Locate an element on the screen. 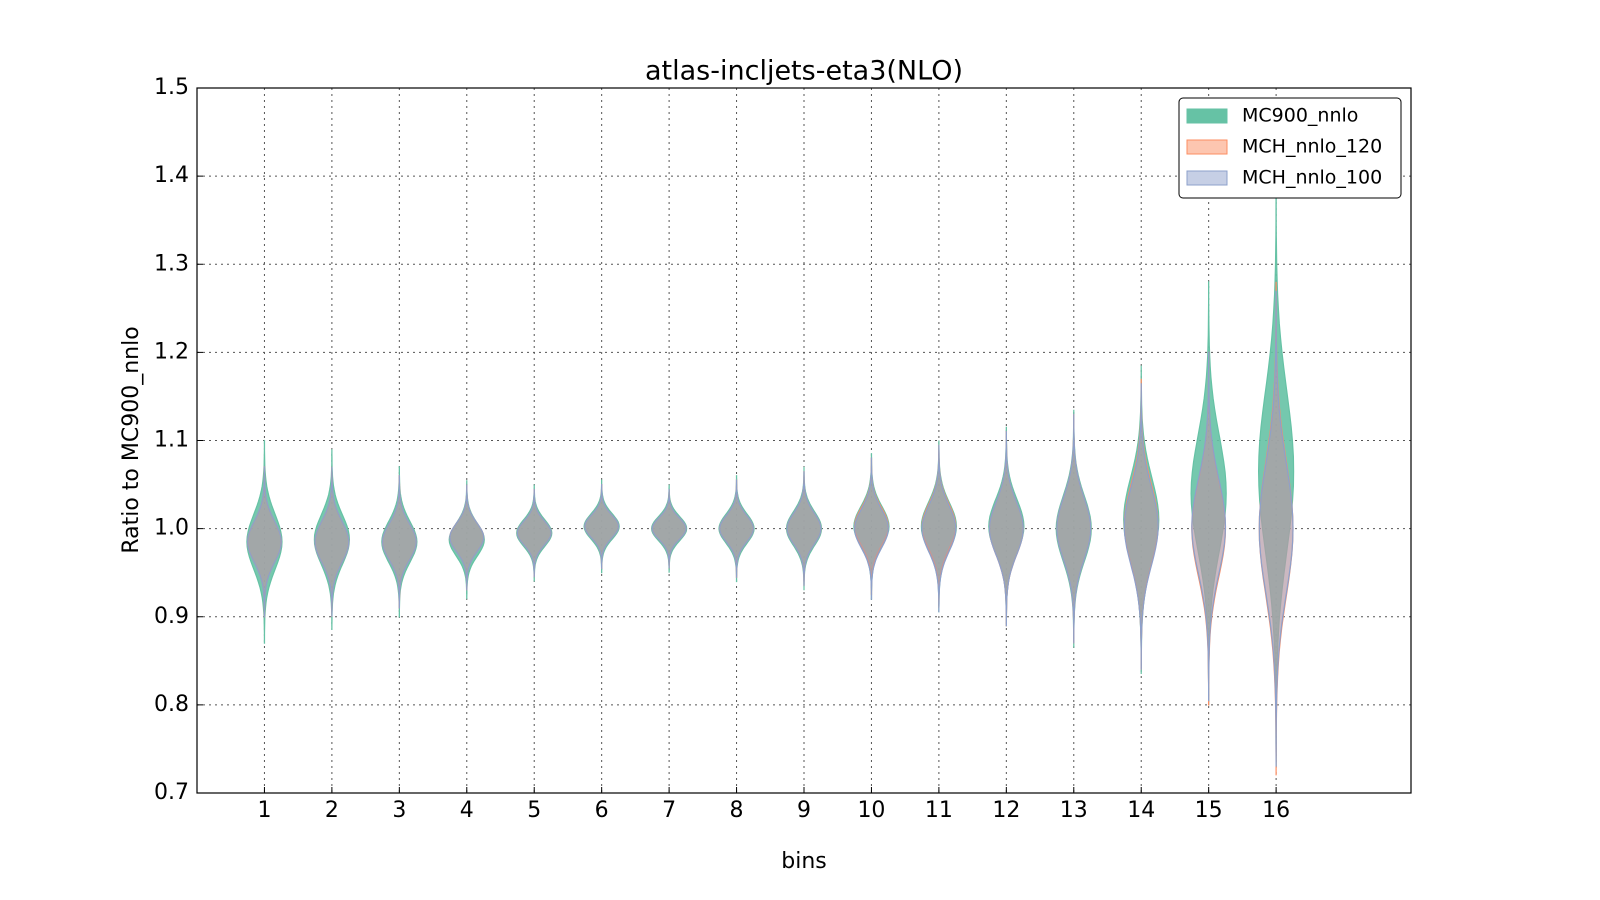 Image resolution: width=1600 pixels, height=900 pixels. y-tick-label: 1.1 is located at coordinates (171, 440).